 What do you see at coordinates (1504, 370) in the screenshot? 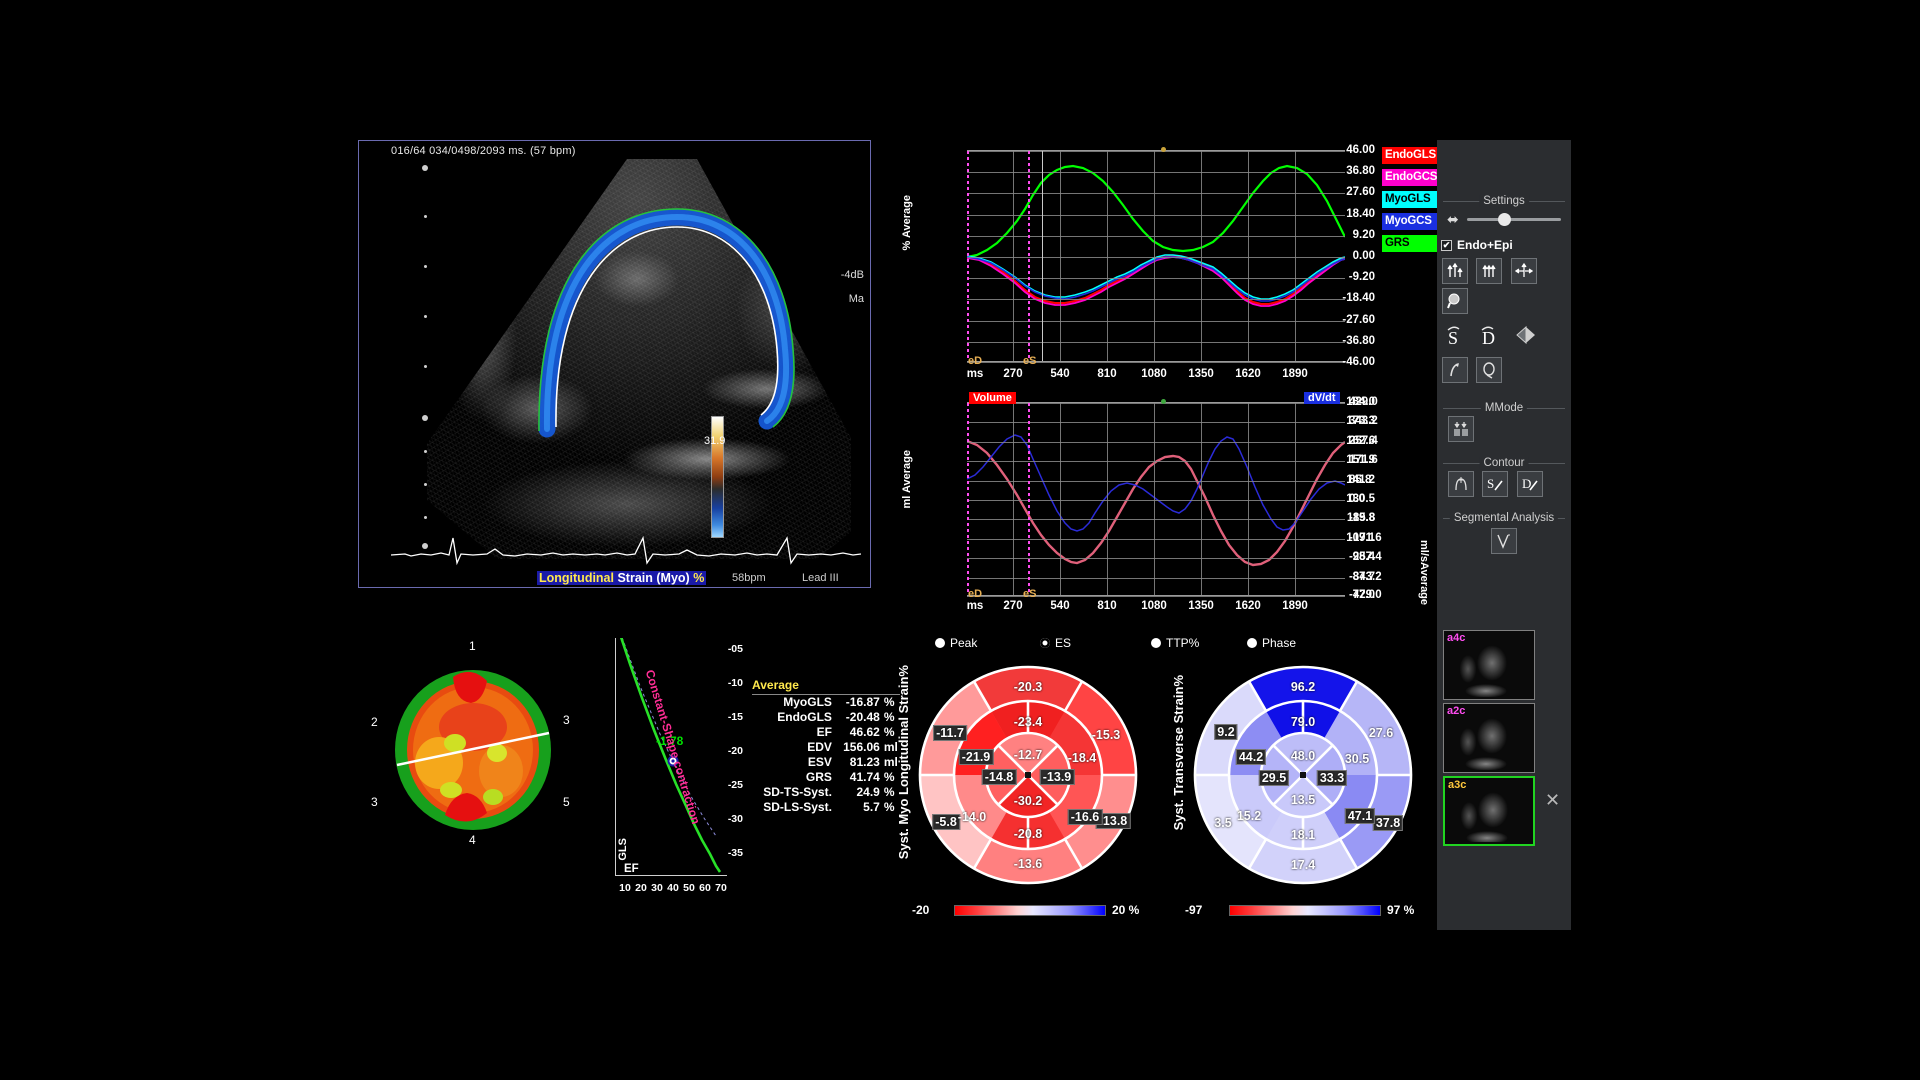
I see `trace-tools-row` at bounding box center [1504, 370].